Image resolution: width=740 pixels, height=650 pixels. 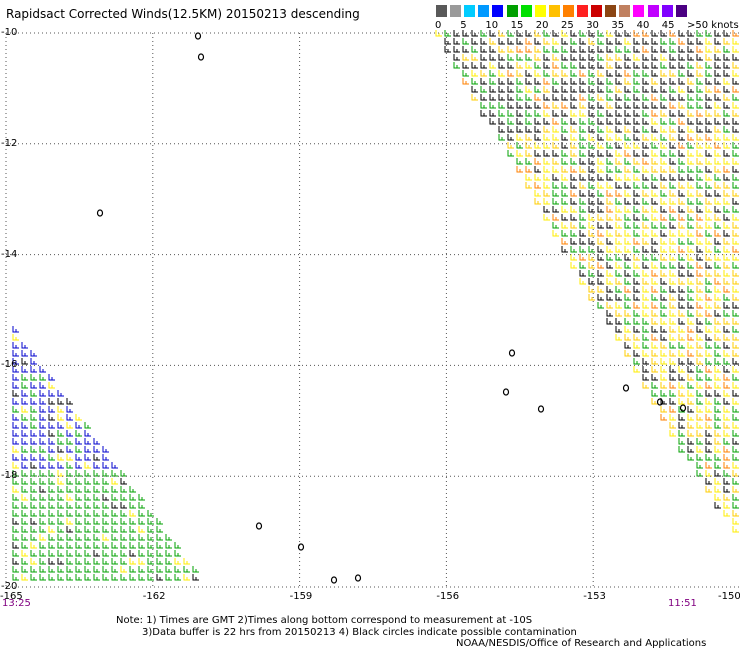 I want to click on legend-label: 45, so click(x=668, y=25).